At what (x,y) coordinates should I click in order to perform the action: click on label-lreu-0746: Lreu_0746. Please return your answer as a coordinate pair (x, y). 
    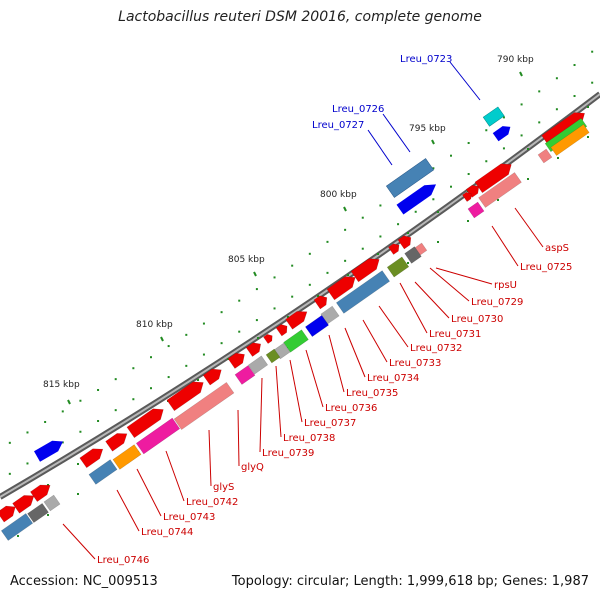
    Looking at the image, I should click on (123, 560).